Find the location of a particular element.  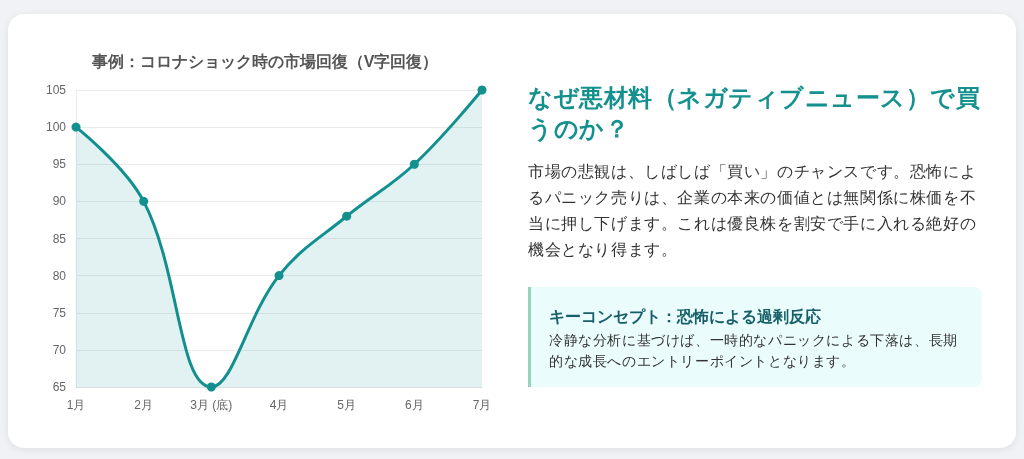

y-tick-label: 95 is located at coordinates (59, 164).